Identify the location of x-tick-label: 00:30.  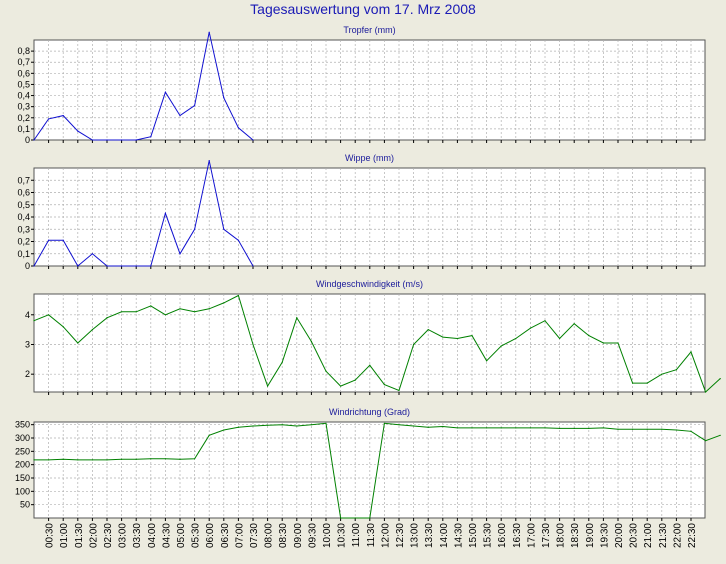
(50, 535).